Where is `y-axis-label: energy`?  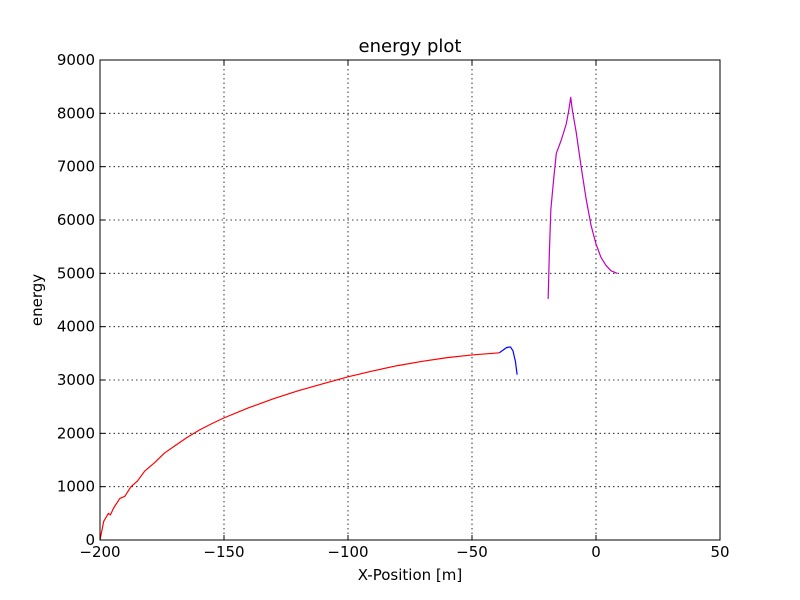
y-axis-label: energy is located at coordinates (37, 300).